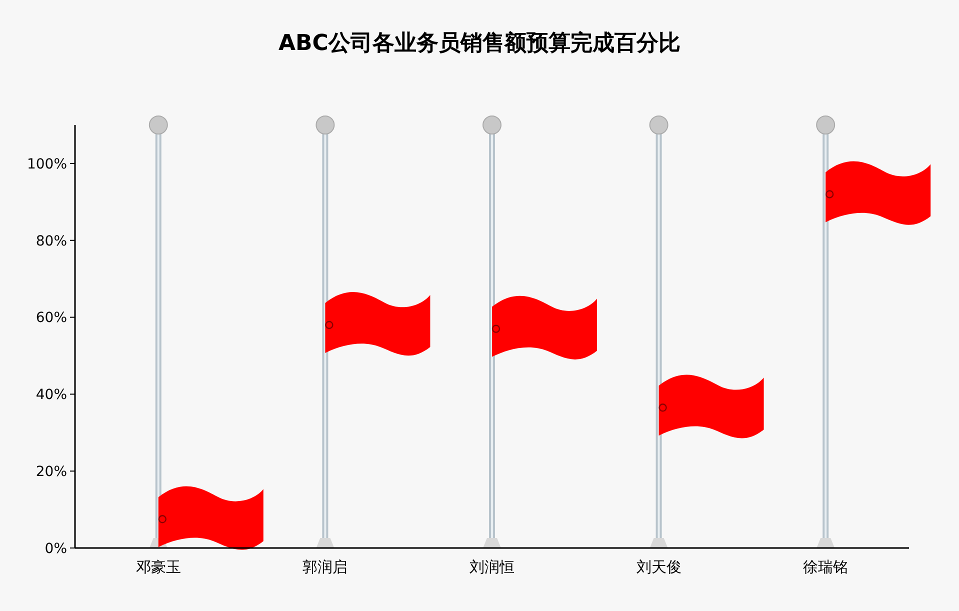 Image resolution: width=959 pixels, height=611 pixels. What do you see at coordinates (55, 548) in the screenshot?
I see `y-tick-label: 0%` at bounding box center [55, 548].